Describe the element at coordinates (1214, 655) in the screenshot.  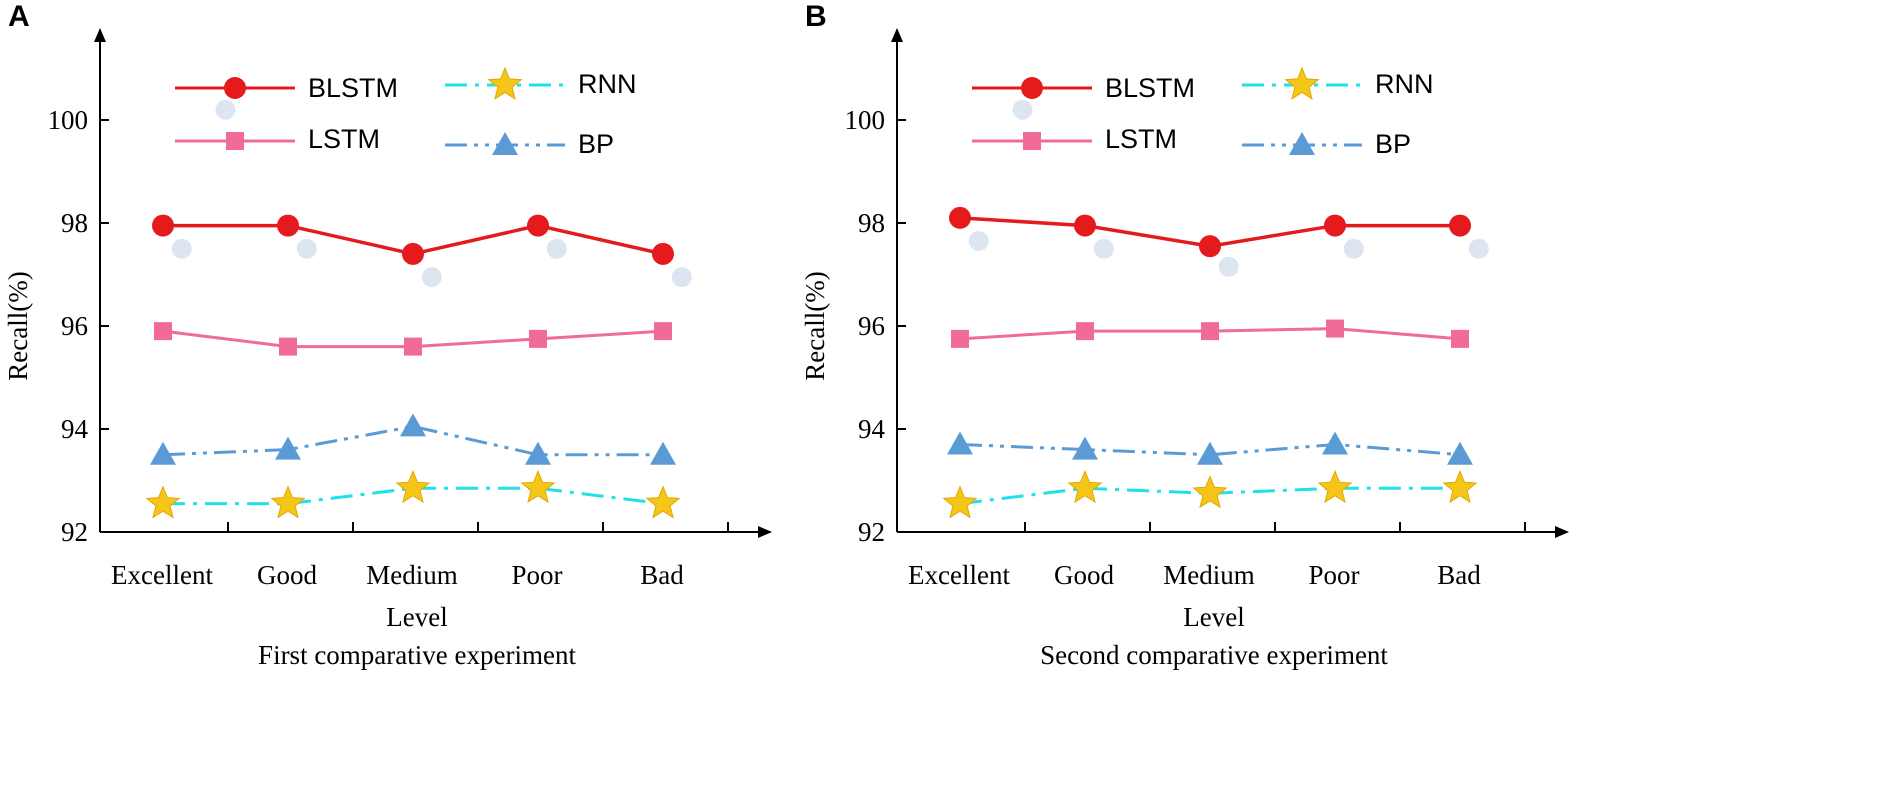
I see `chart-caption: Second comparative experiment` at that location.